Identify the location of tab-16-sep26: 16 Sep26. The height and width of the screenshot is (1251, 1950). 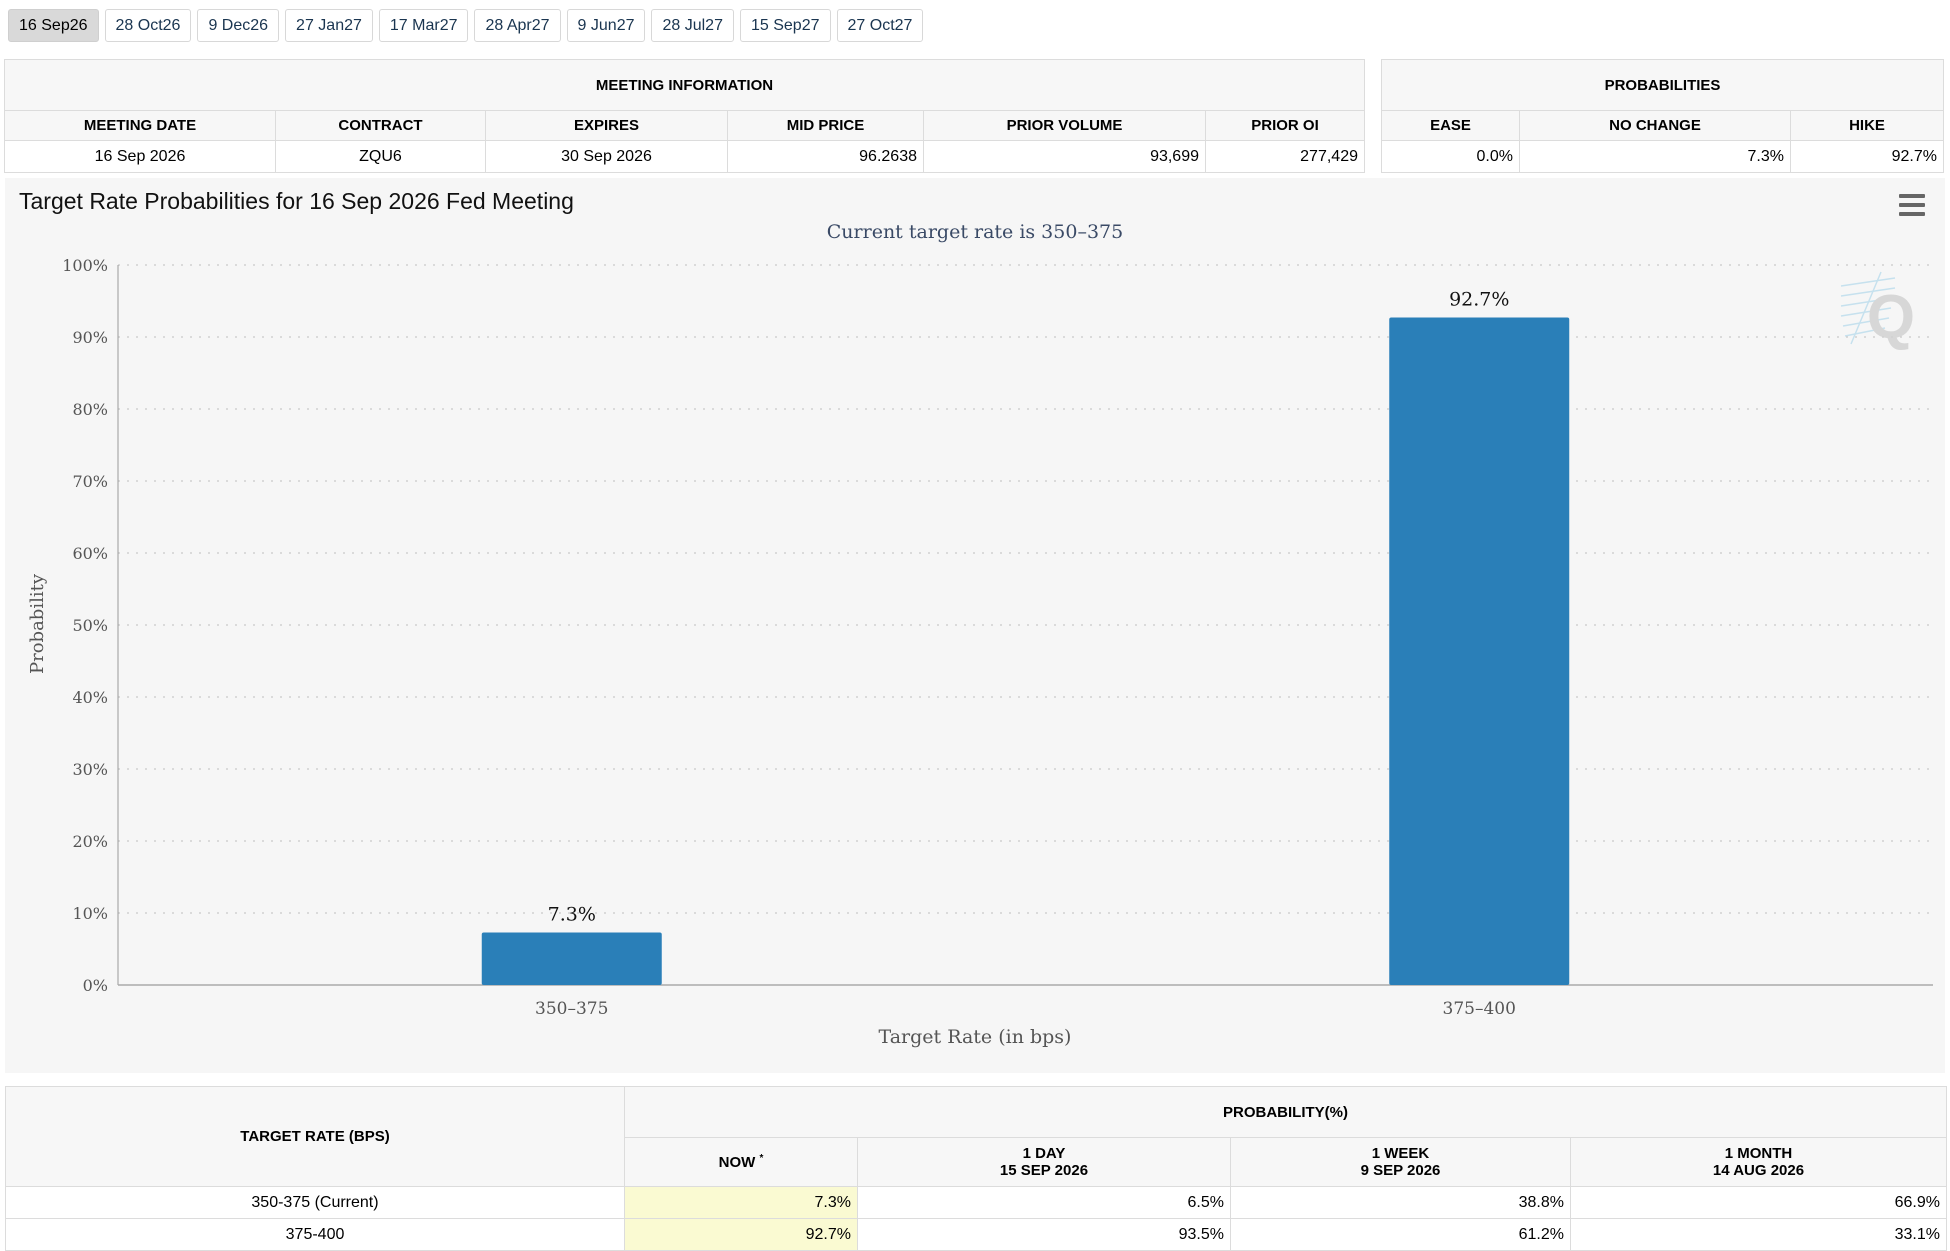
(53, 25).